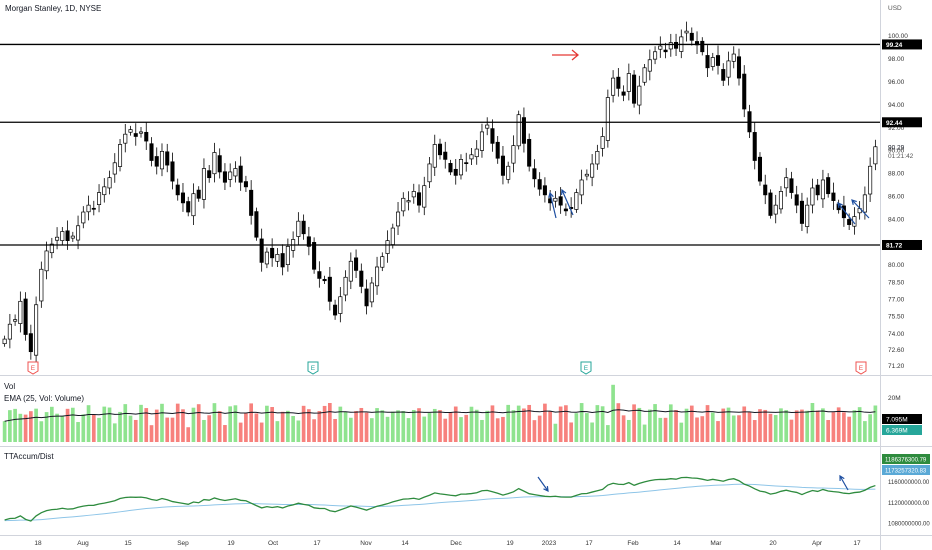  What do you see at coordinates (894, 245) in the screenshot?
I see `level-price-label: 81.72` at bounding box center [894, 245].